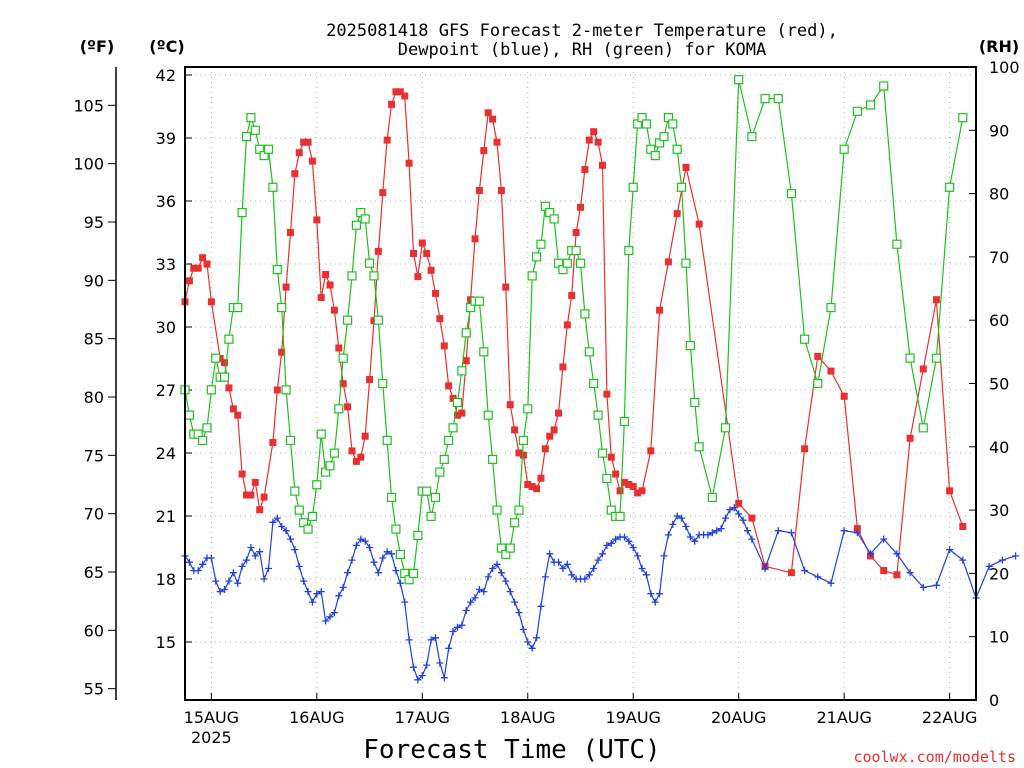 The width and height of the screenshot is (1024, 768). Describe the element at coordinates (999, 384) in the screenshot. I see `rh-tick-label: 50` at that location.